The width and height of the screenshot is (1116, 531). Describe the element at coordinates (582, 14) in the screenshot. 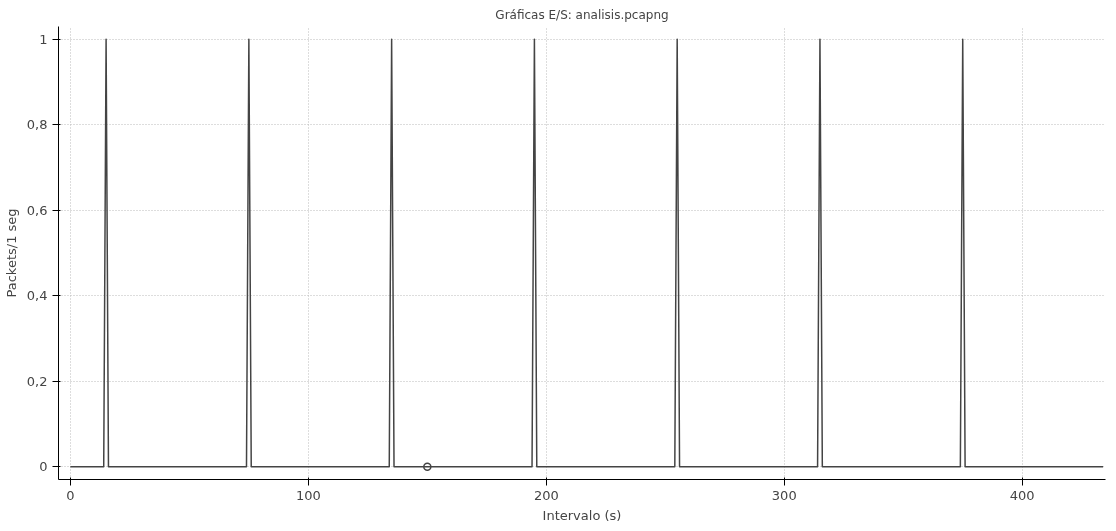

I see `chart-title: Gráficas E/S: analisis.pcapng` at that location.